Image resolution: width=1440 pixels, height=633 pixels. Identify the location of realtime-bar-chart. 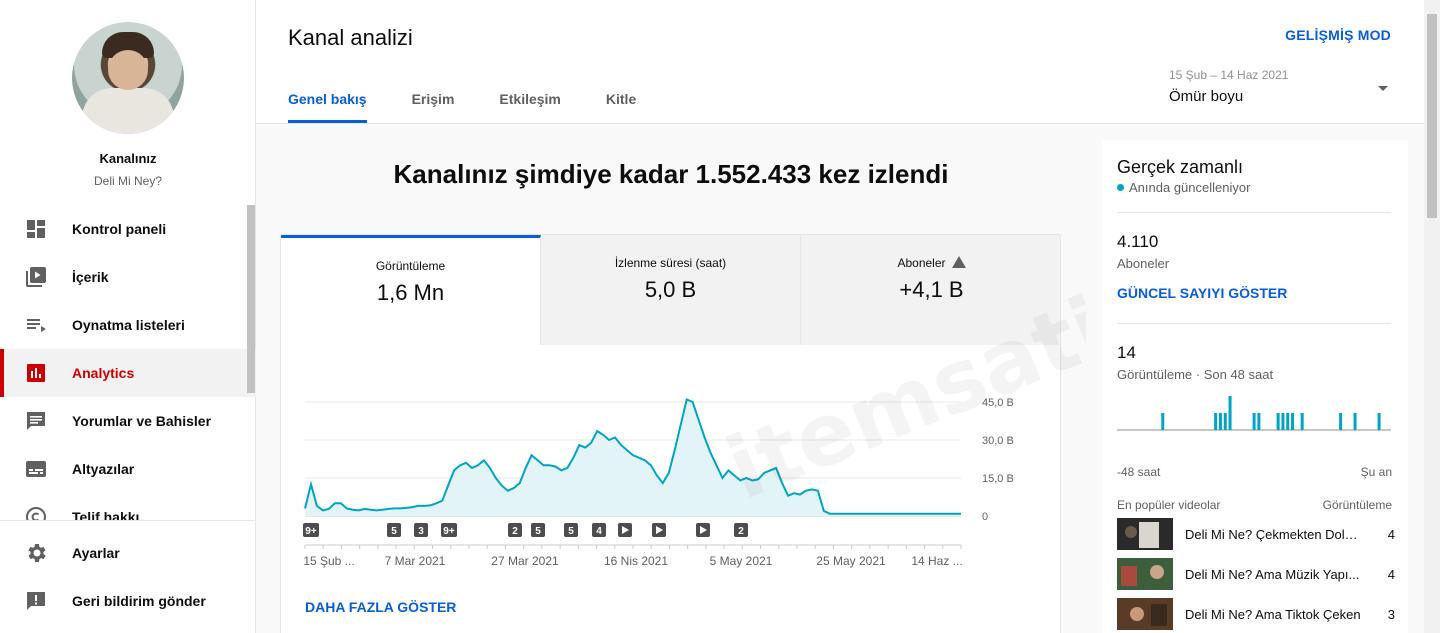
(1254, 411).